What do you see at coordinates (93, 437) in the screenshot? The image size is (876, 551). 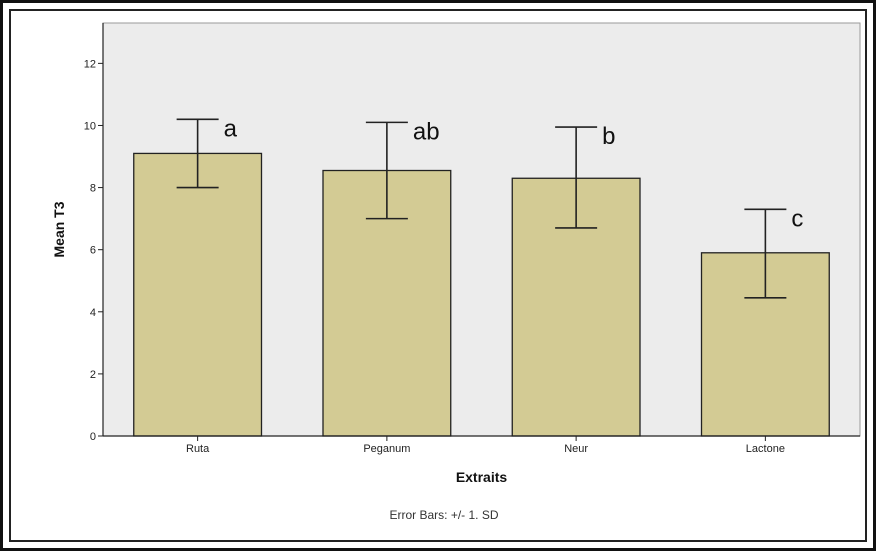 I see `y-tick-label: 0` at bounding box center [93, 437].